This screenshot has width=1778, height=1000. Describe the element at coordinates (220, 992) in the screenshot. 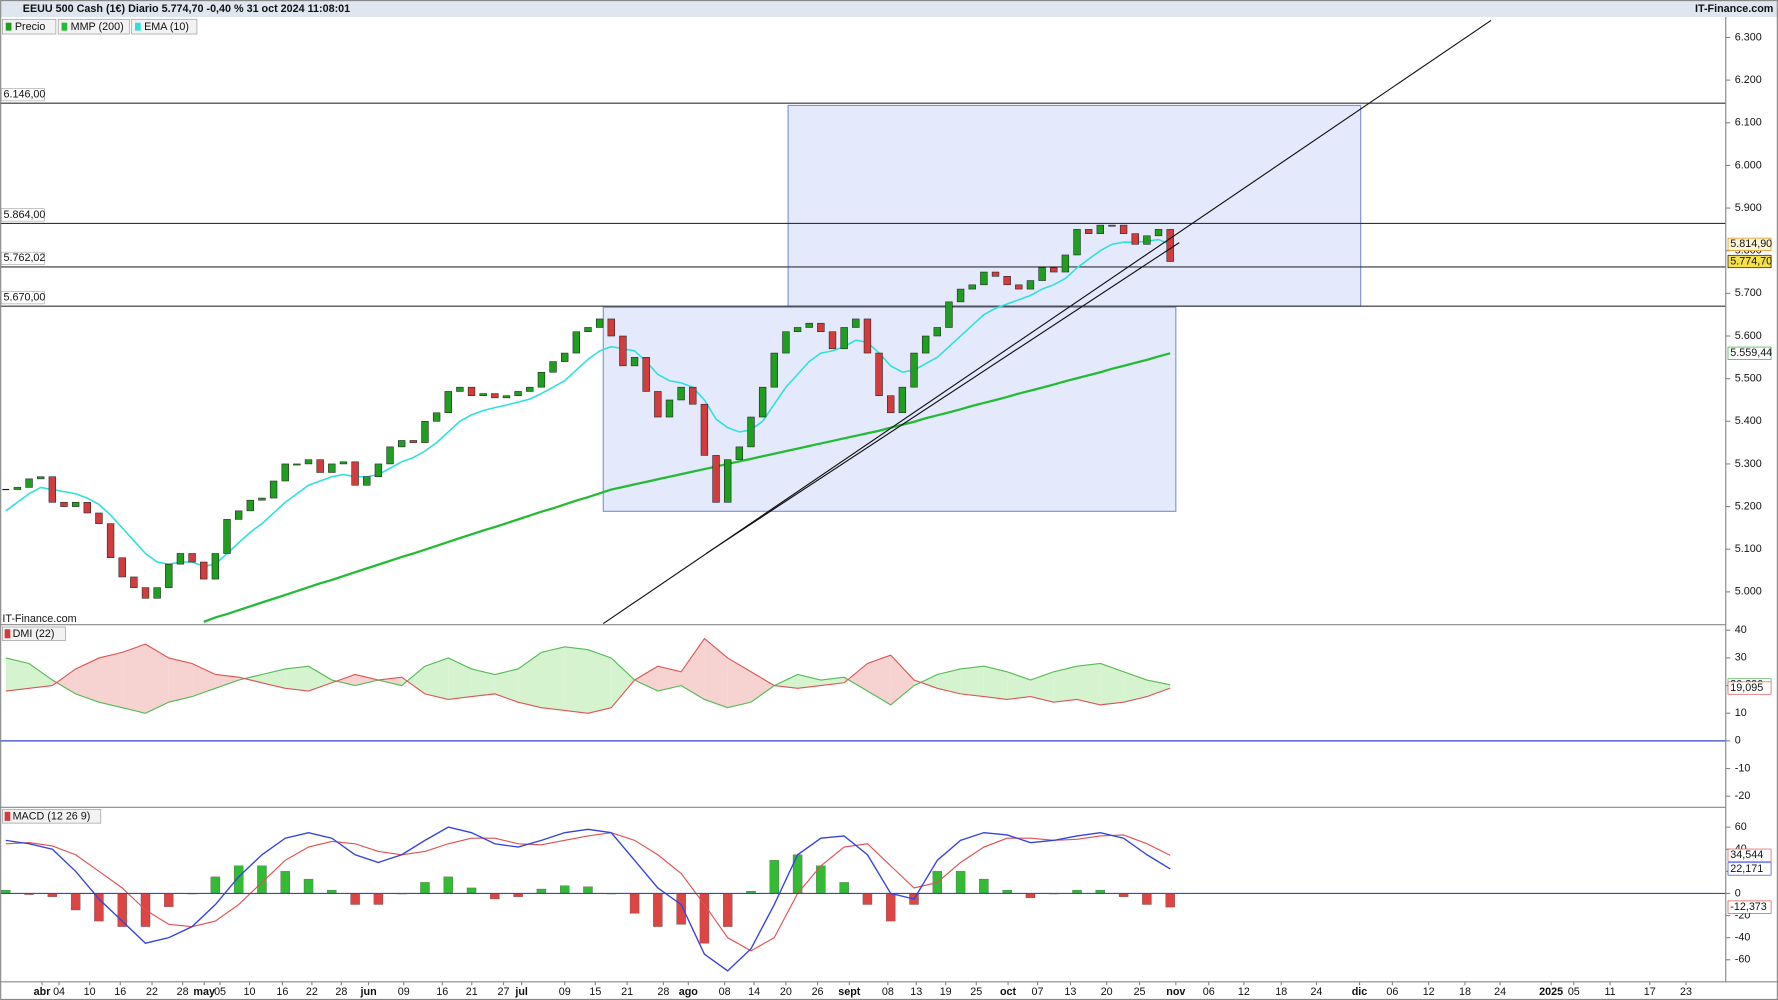

I see `x-tick-label: 05` at that location.